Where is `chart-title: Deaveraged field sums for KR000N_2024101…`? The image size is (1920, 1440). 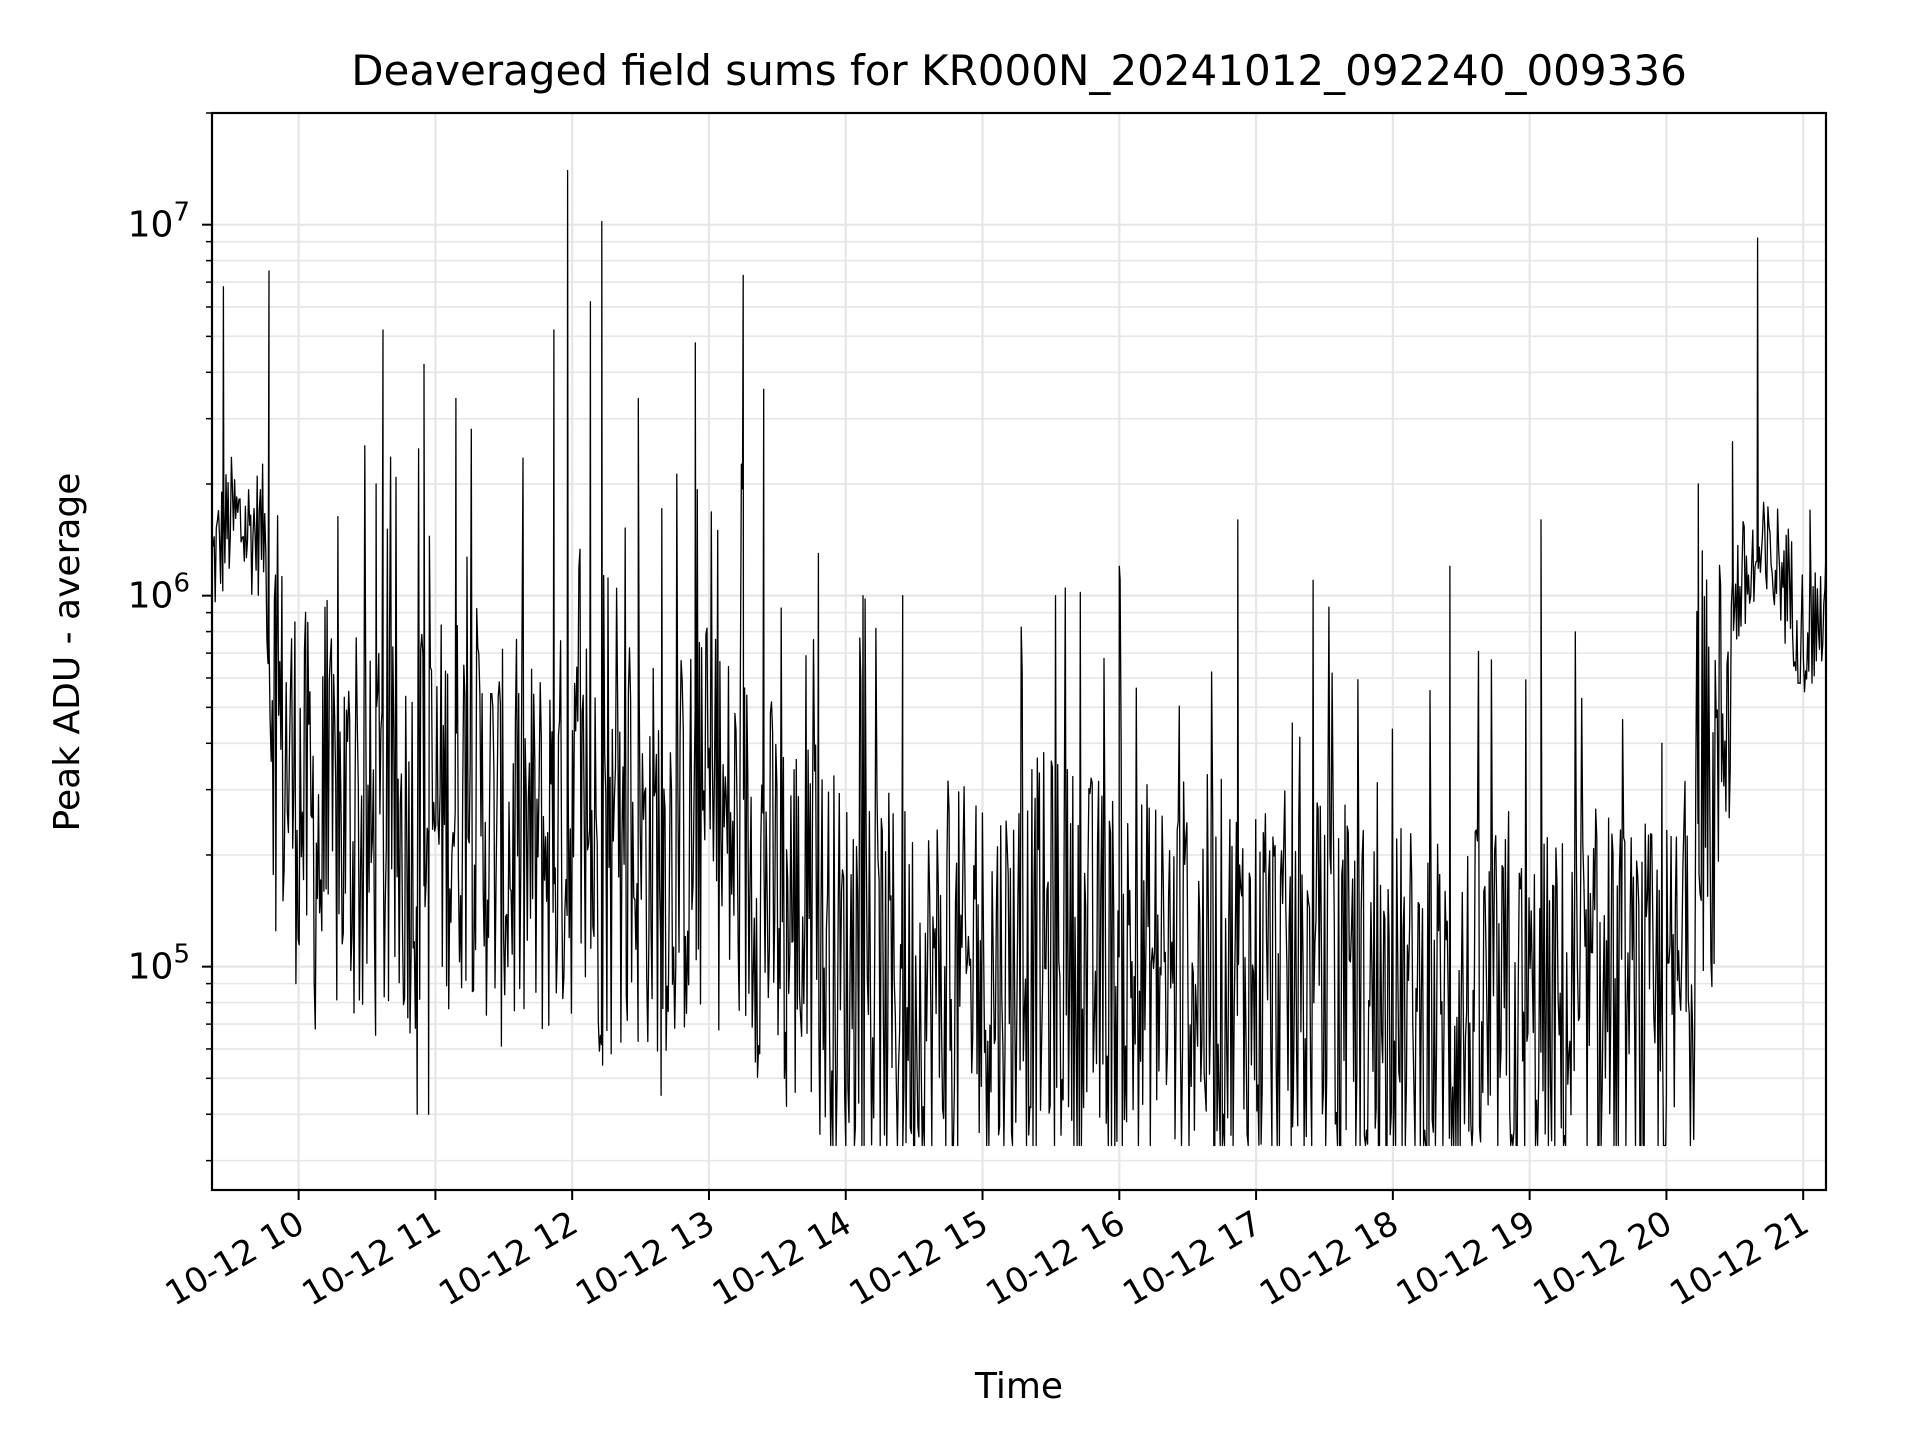 chart-title: Deaveraged field sums for KR000N_2024101… is located at coordinates (1019, 70).